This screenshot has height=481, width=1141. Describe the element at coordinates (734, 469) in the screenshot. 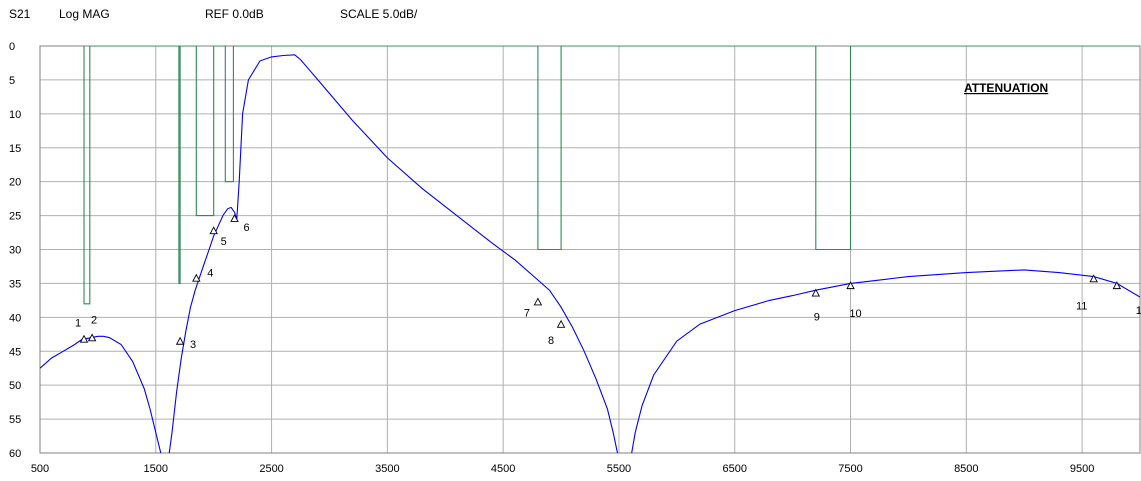

I see `x-tick-label: 6500` at that location.